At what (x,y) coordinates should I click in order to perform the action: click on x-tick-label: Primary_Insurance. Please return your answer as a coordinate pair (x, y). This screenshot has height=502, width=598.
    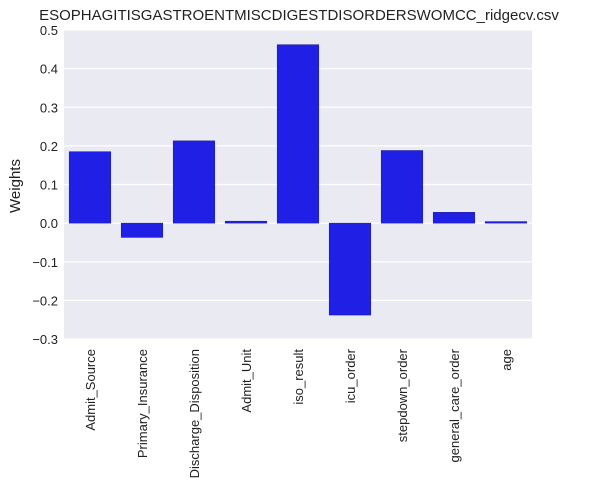
    Looking at the image, I should click on (142, 403).